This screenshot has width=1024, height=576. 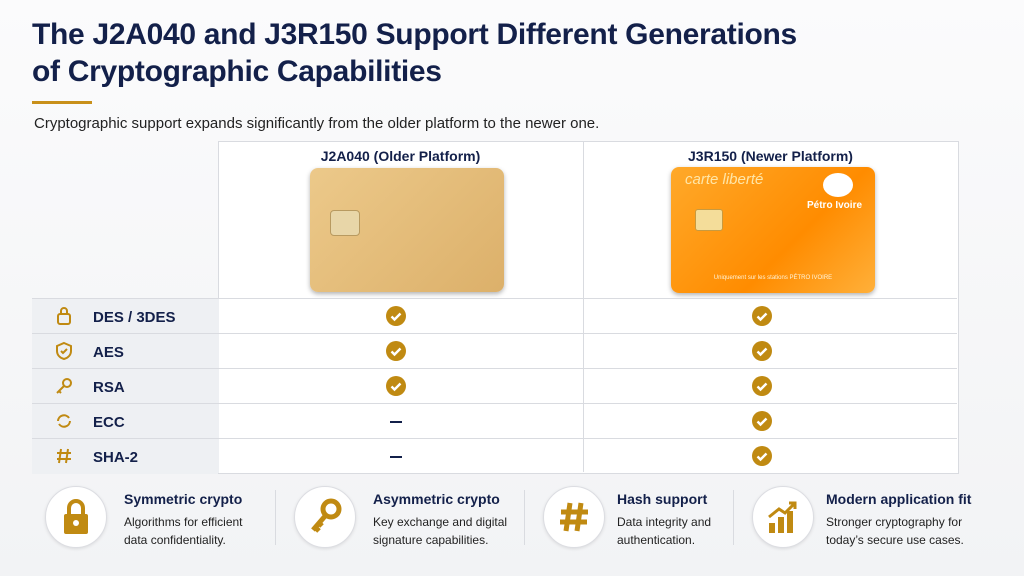 What do you see at coordinates (494, 316) in the screenshot?
I see `table-row: DES / 3DES` at bounding box center [494, 316].